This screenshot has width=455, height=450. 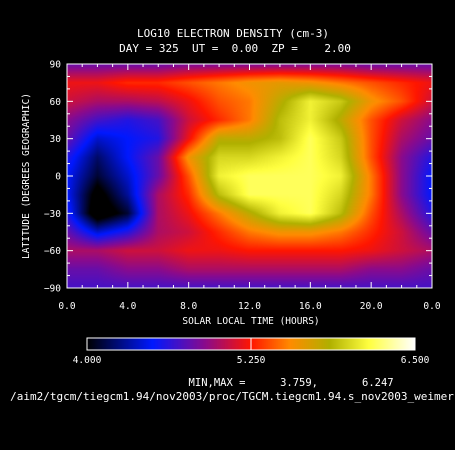 What do you see at coordinates (233, 33) in the screenshot?
I see `chart-title: LOG10 ELECTRON DENSITY (cm-3)` at bounding box center [233, 33].